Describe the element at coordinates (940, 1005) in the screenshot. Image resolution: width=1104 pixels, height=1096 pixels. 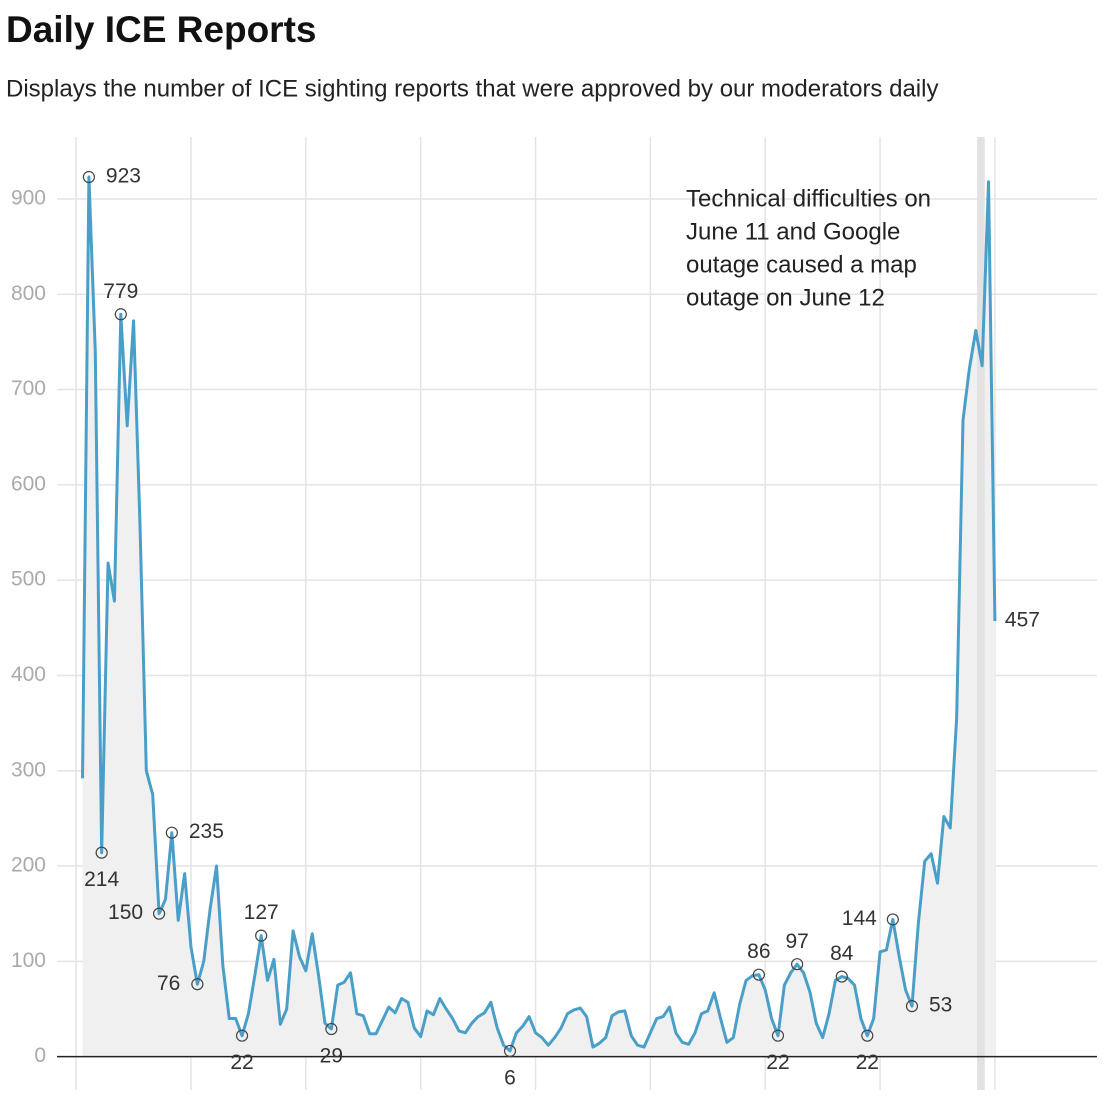
I see `data-label: 53` at that location.